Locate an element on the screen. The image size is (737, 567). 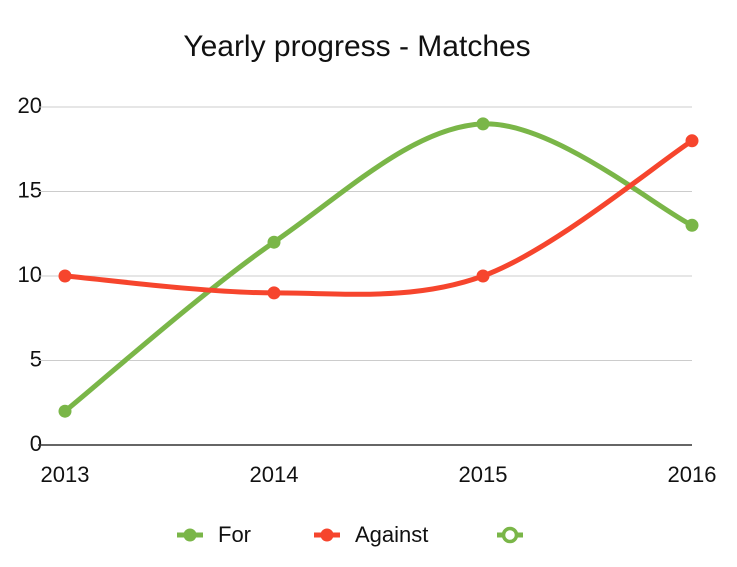
chart-title: Yearly progress - Matches is located at coordinates (356, 46).